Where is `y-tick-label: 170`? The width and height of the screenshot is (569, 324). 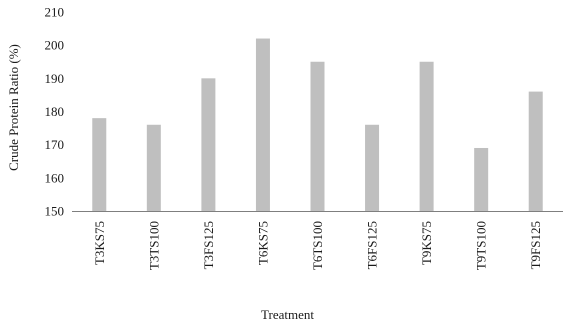
y-tick-label: 170 is located at coordinates (55, 144).